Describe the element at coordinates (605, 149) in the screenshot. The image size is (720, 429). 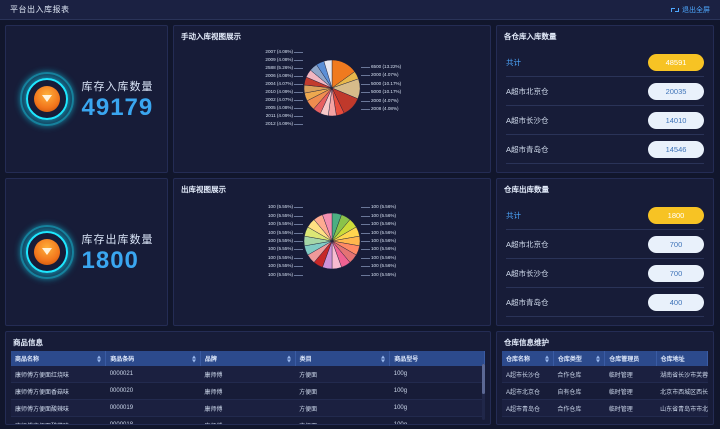
I see `warehouse-row: A超市青岛仓 14546` at that location.